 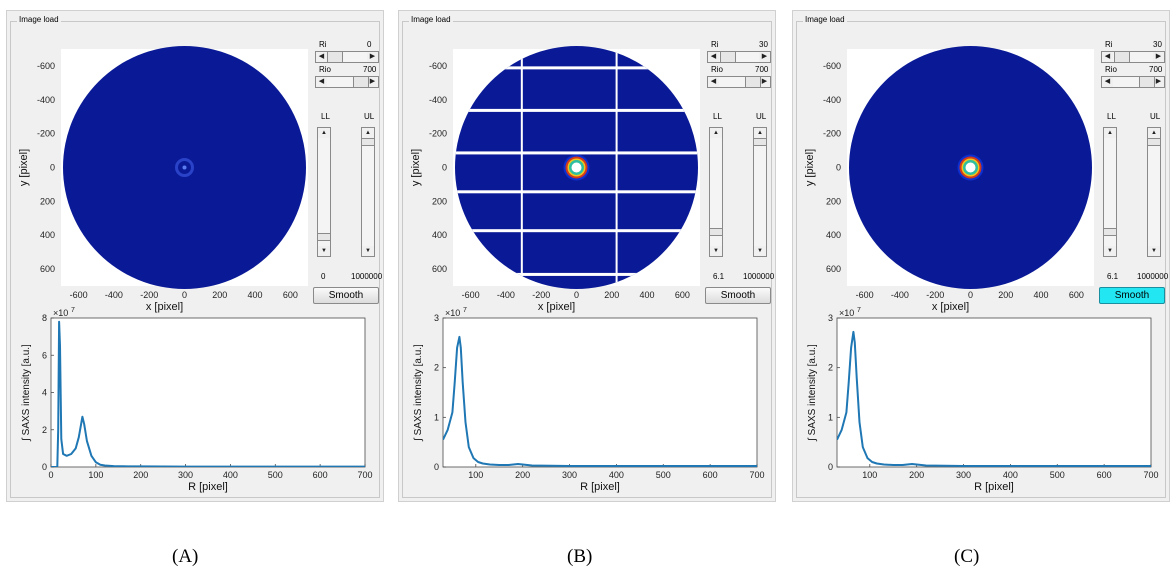 What do you see at coordinates (44, 393) in the screenshot?
I see `y-tick-label: 4` at bounding box center [44, 393].